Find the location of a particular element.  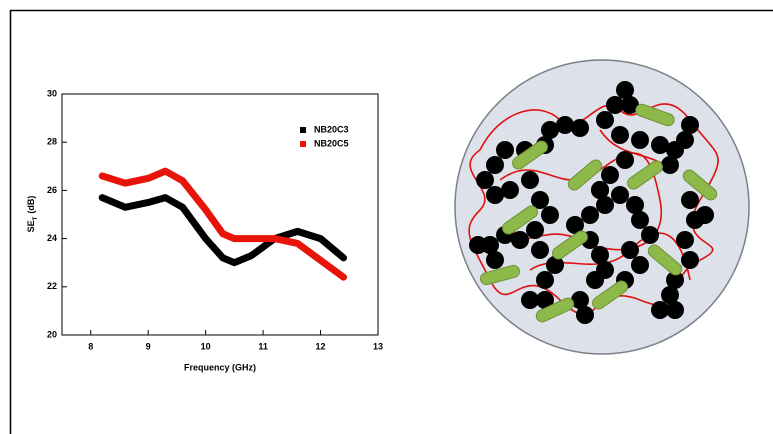

y-tick-label: 24 is located at coordinates (52, 238).